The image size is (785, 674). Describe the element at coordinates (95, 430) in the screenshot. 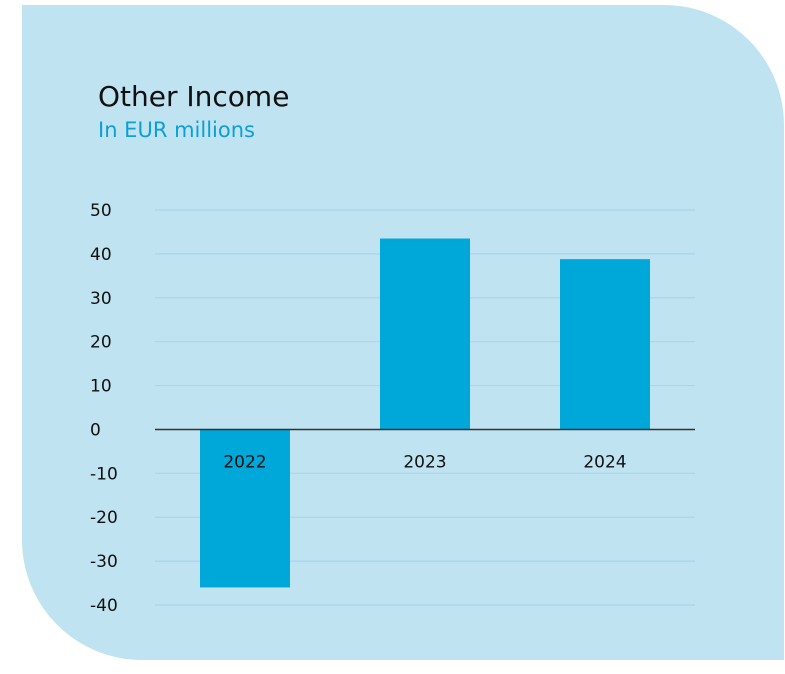

I see `y-tick-label: 0` at that location.